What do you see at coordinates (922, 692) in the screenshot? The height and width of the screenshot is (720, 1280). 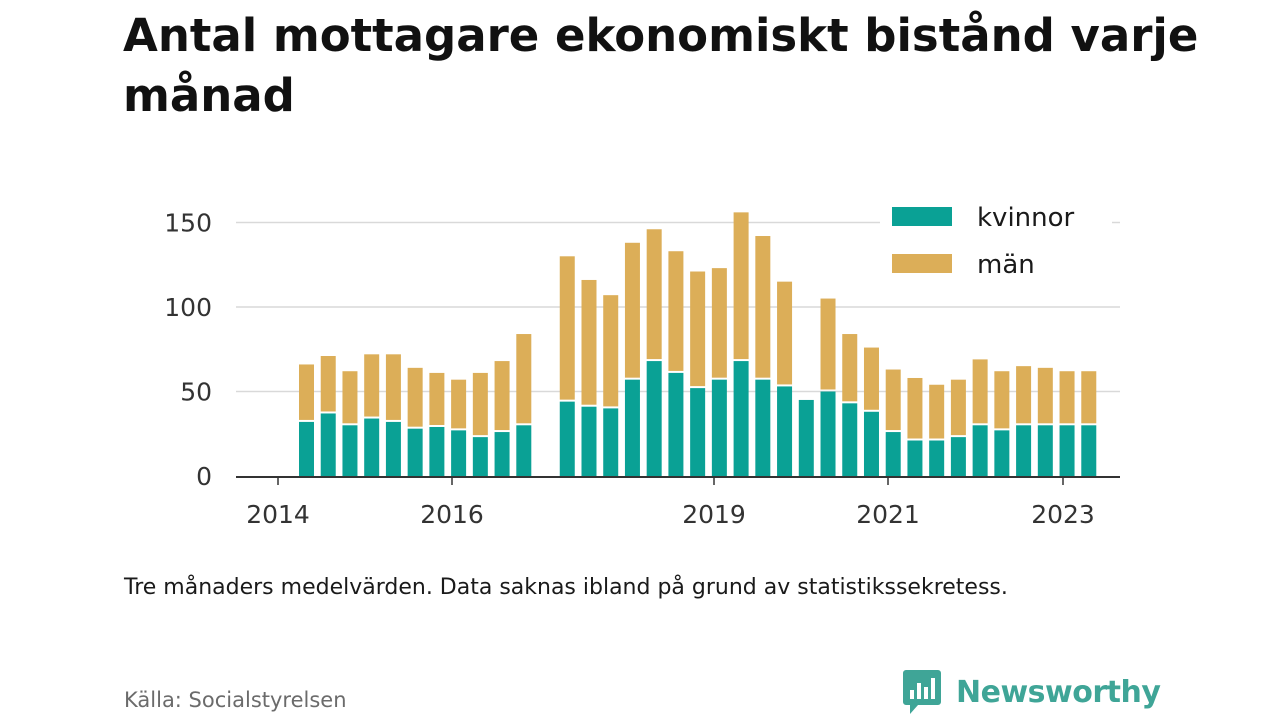 I see `newsworthy-logo-icon` at bounding box center [922, 692].